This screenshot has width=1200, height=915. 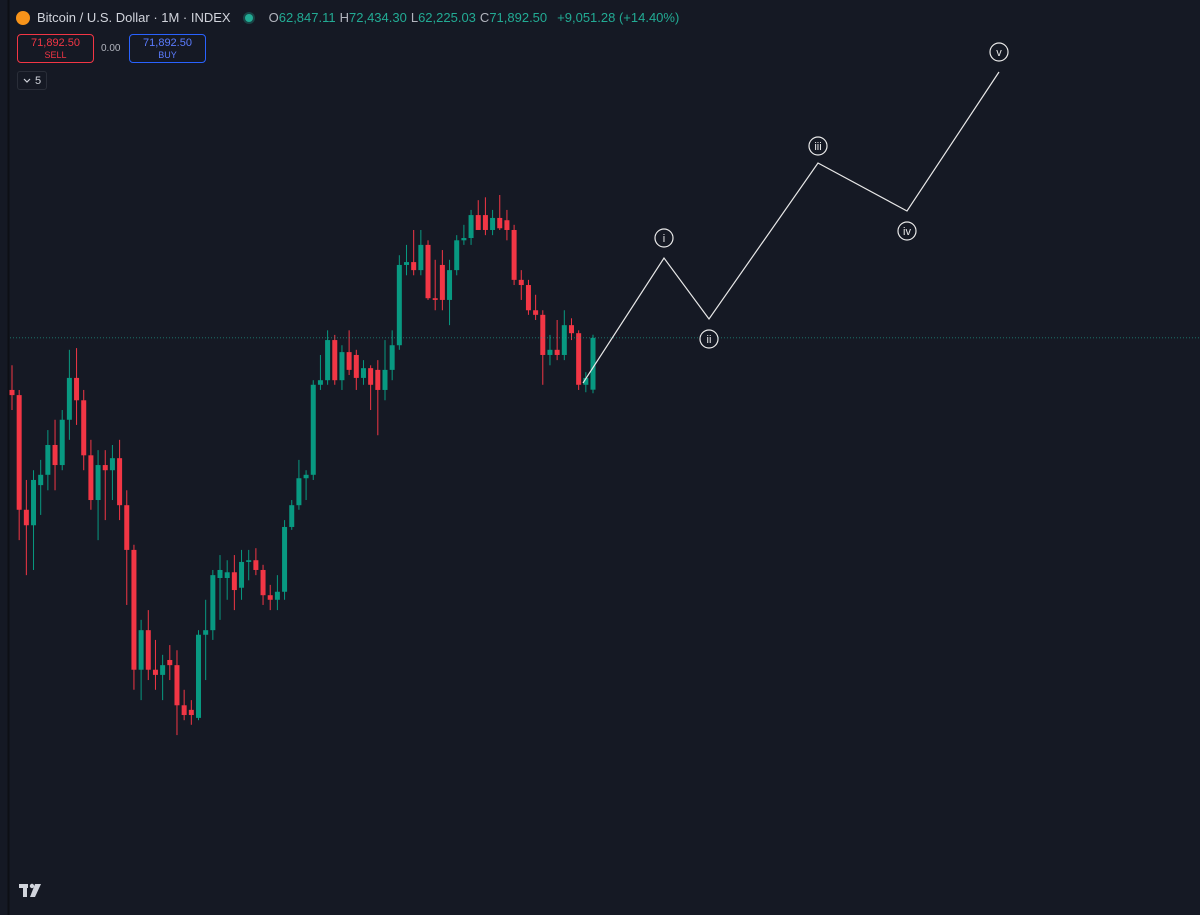 What do you see at coordinates (248, 17) in the screenshot?
I see `status-dot` at bounding box center [248, 17].